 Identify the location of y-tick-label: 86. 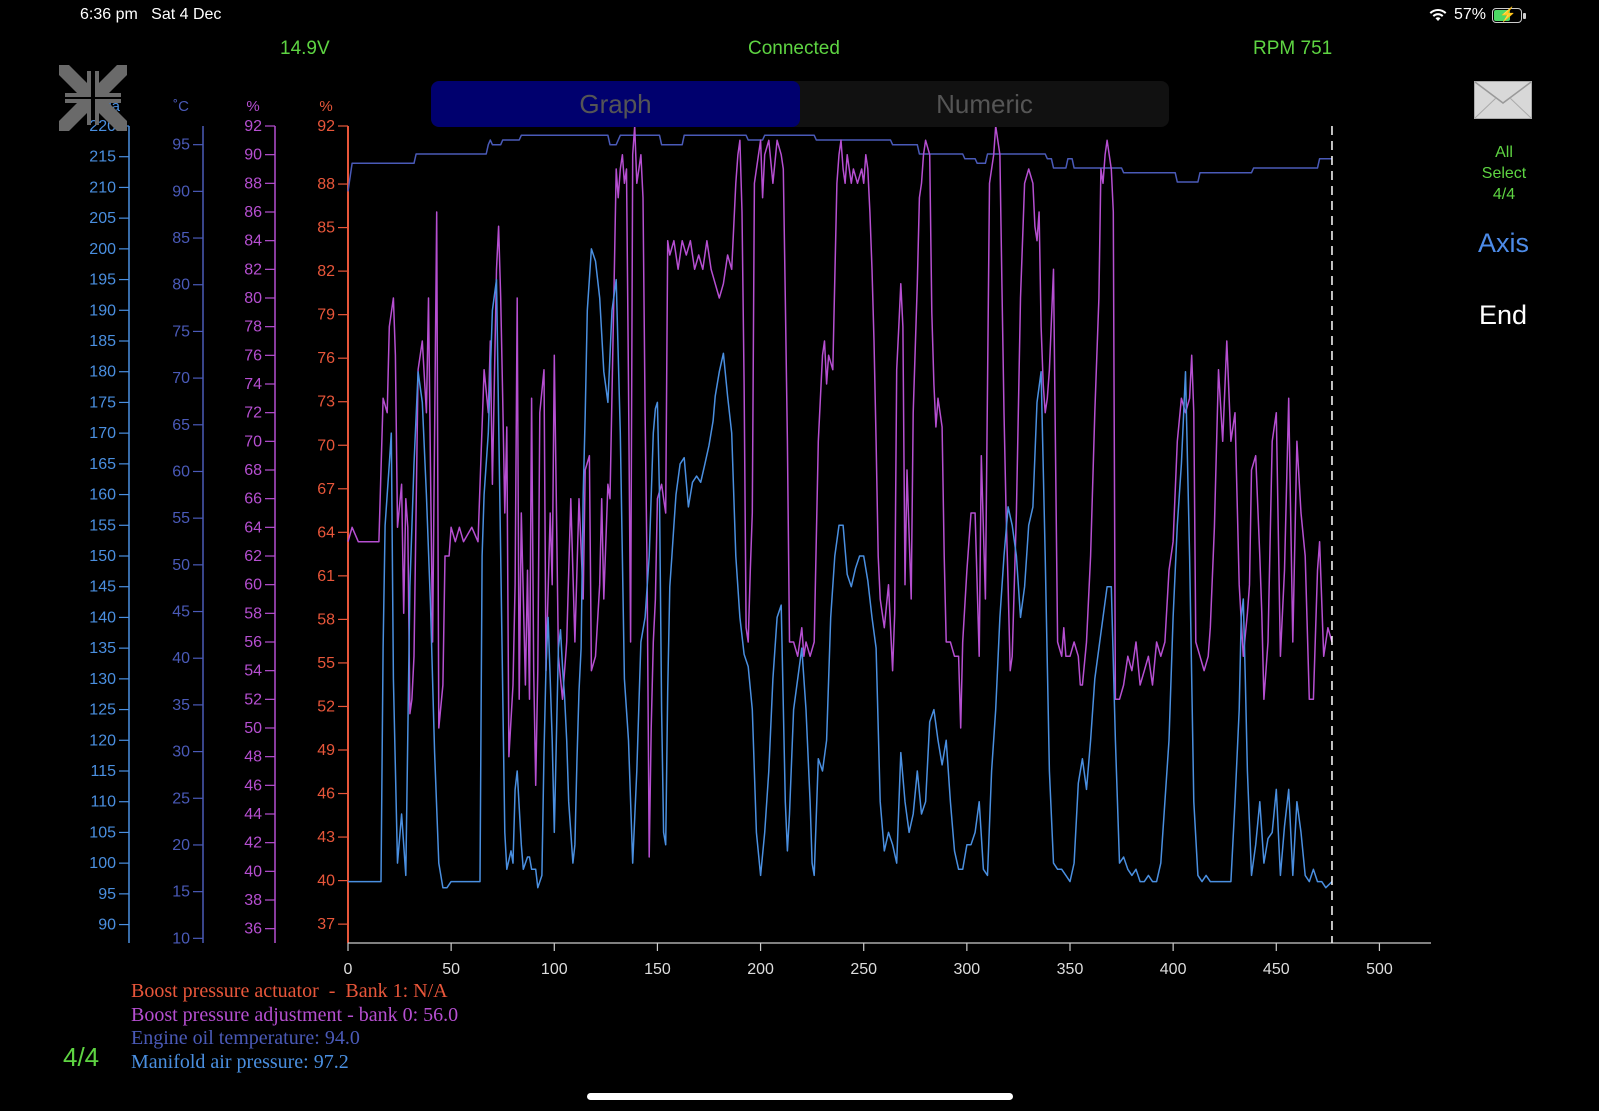
(253, 212).